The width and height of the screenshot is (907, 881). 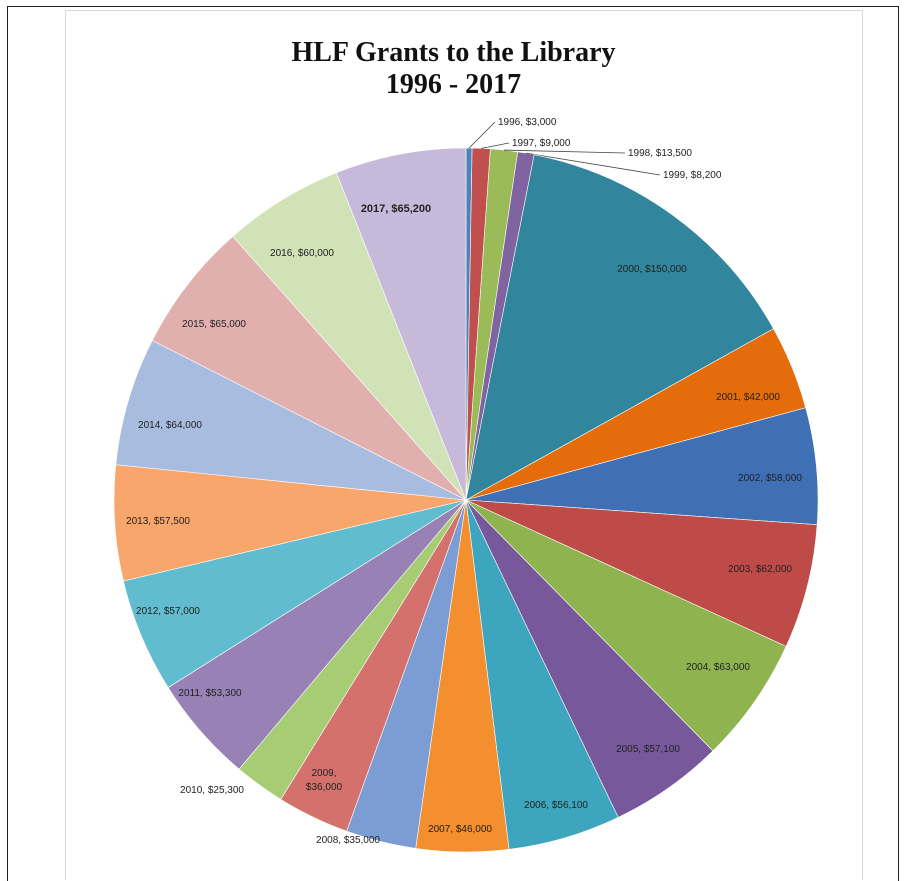 What do you see at coordinates (396, 209) in the screenshot?
I see `slice-label-2017: 2017, $65,200` at bounding box center [396, 209].